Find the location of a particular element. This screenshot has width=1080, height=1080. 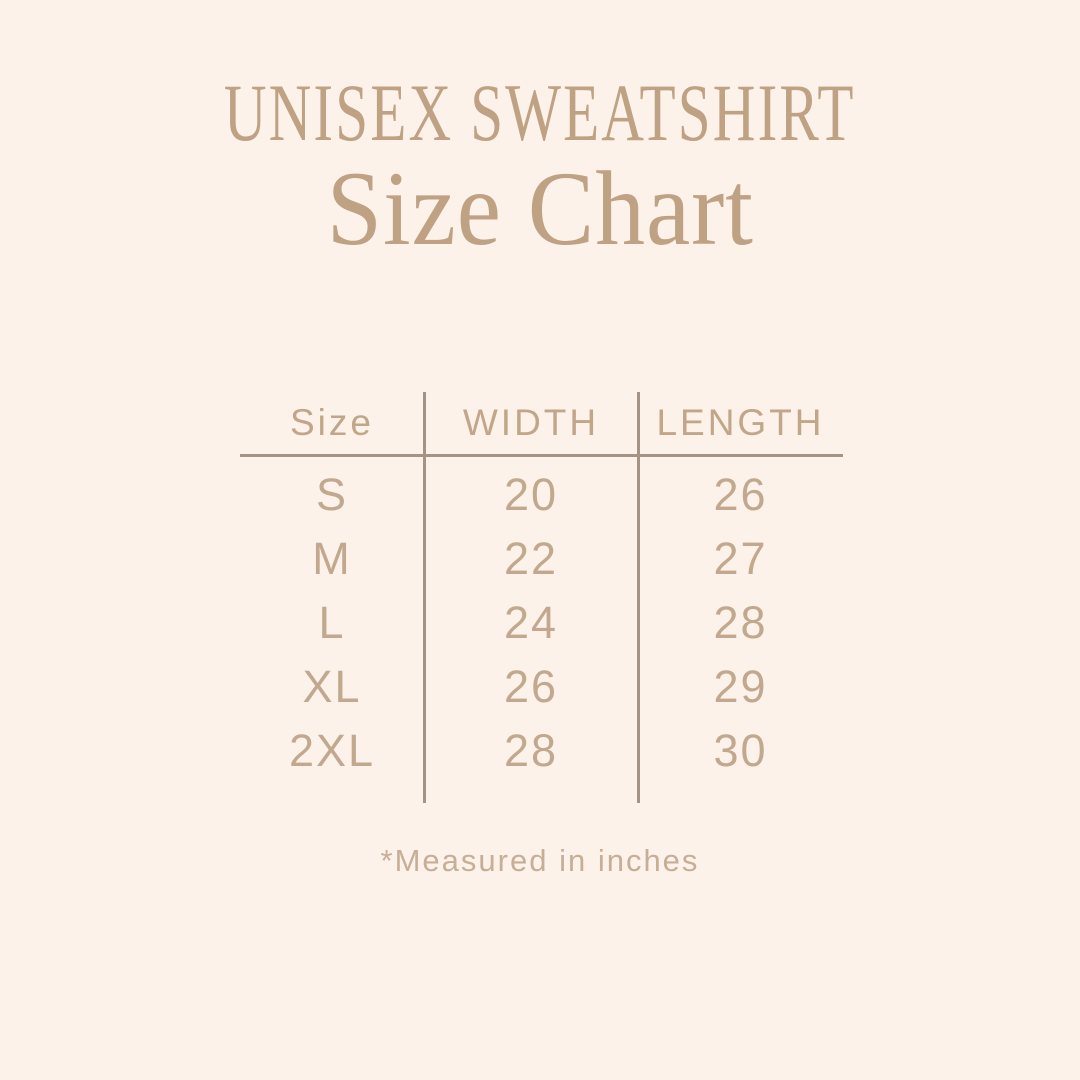

page-subtitle-text: Size Chart is located at coordinates (540, 208).